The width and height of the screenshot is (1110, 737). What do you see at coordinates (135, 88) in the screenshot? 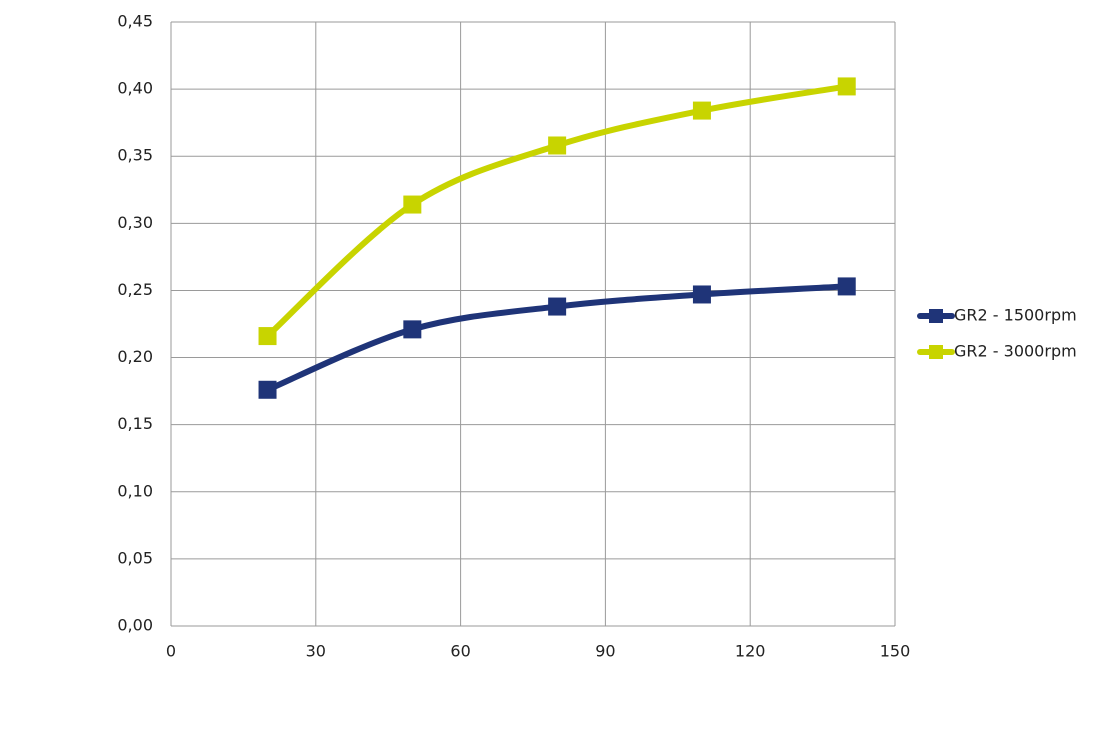
I see `y-tick-label: 0,40` at bounding box center [135, 88].